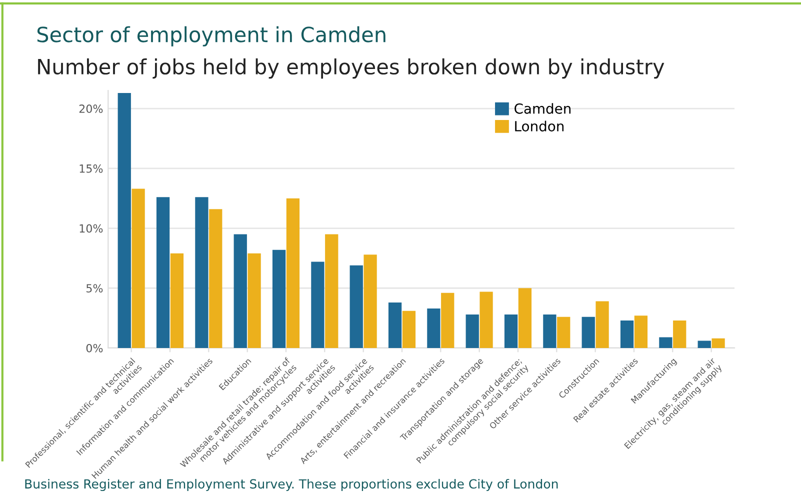 The image size is (801, 495). I want to click on legend-label: Camden, so click(542, 108).